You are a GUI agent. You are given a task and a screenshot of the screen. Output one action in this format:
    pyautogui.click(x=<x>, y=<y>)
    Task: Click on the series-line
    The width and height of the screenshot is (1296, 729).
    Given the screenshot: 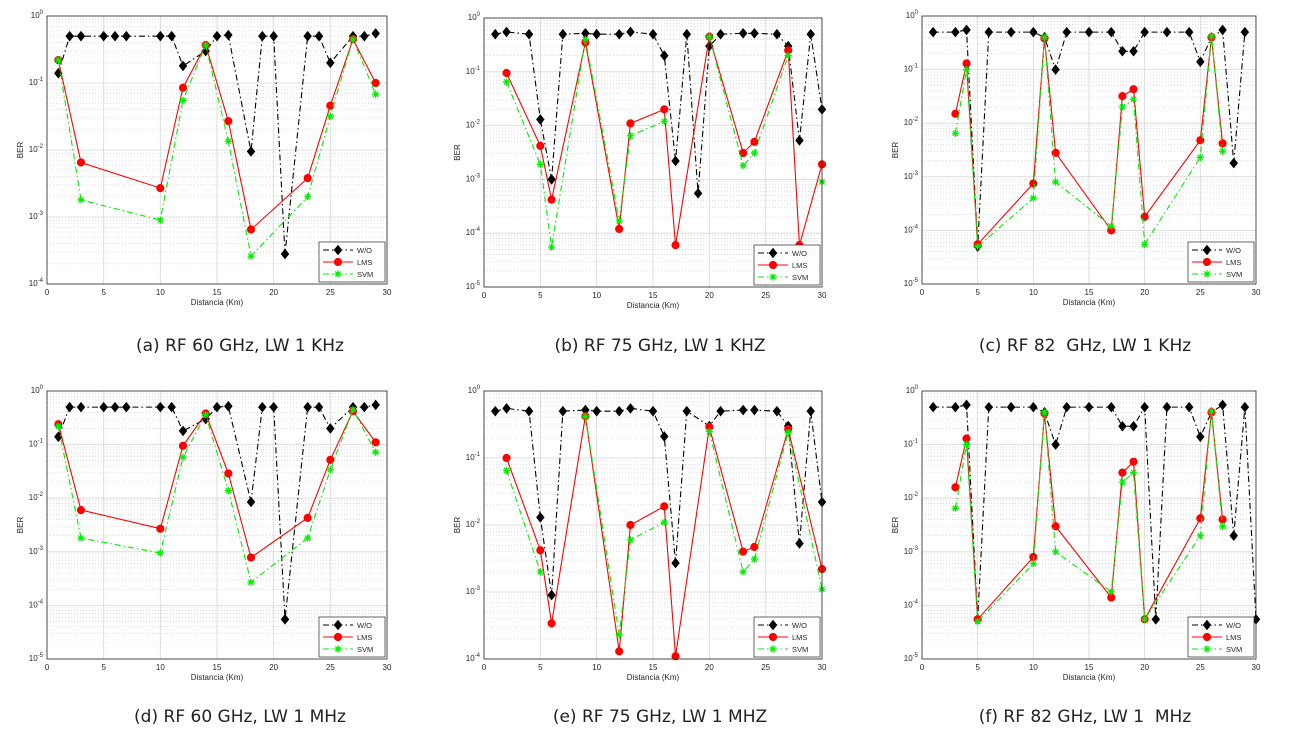 What is the action you would take?
    pyautogui.click(x=765, y=510)
    